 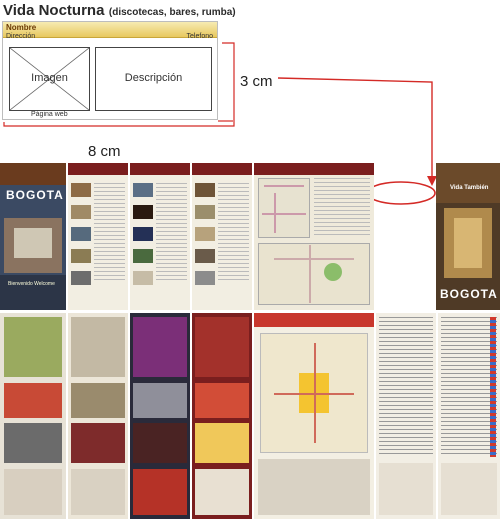 I want to click on welcome-text: Bienvenido Welcome, so click(x=31, y=284).